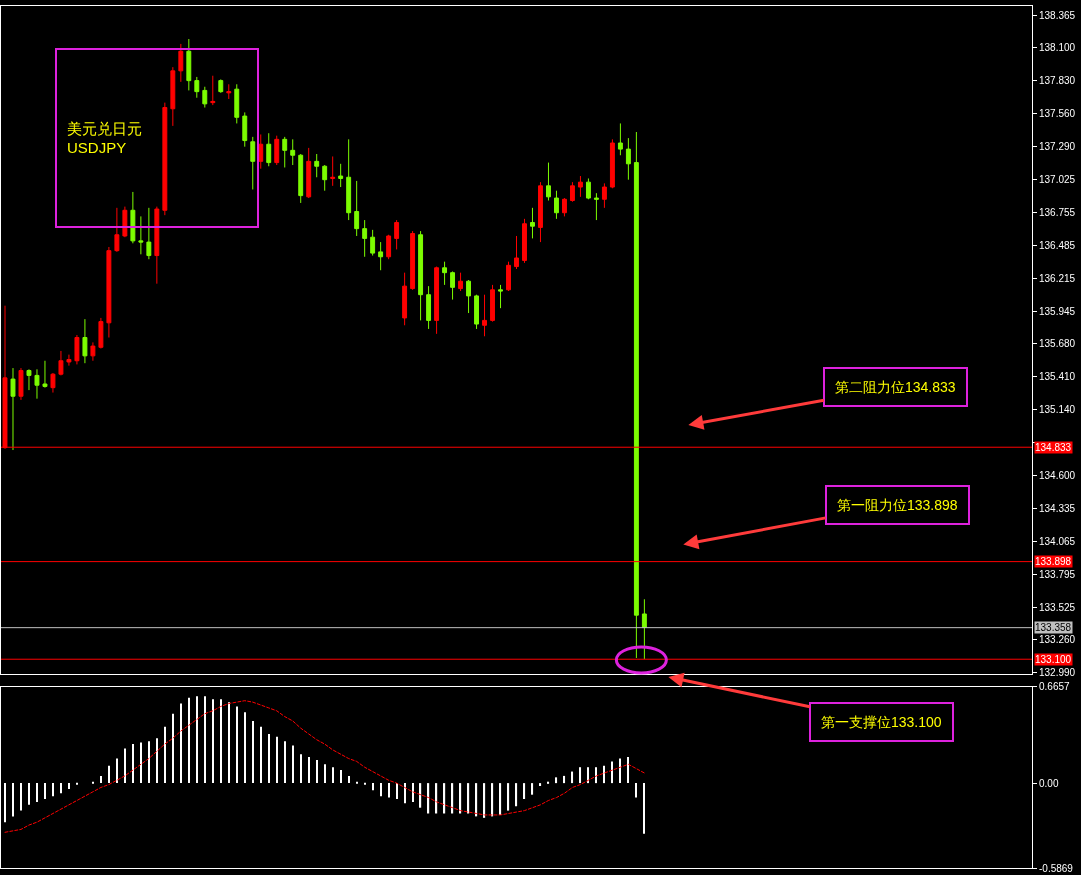 This screenshot has width=1081, height=875. What do you see at coordinates (895, 387) in the screenshot?
I see `annotation: 第二阻力位134.833` at bounding box center [895, 387].